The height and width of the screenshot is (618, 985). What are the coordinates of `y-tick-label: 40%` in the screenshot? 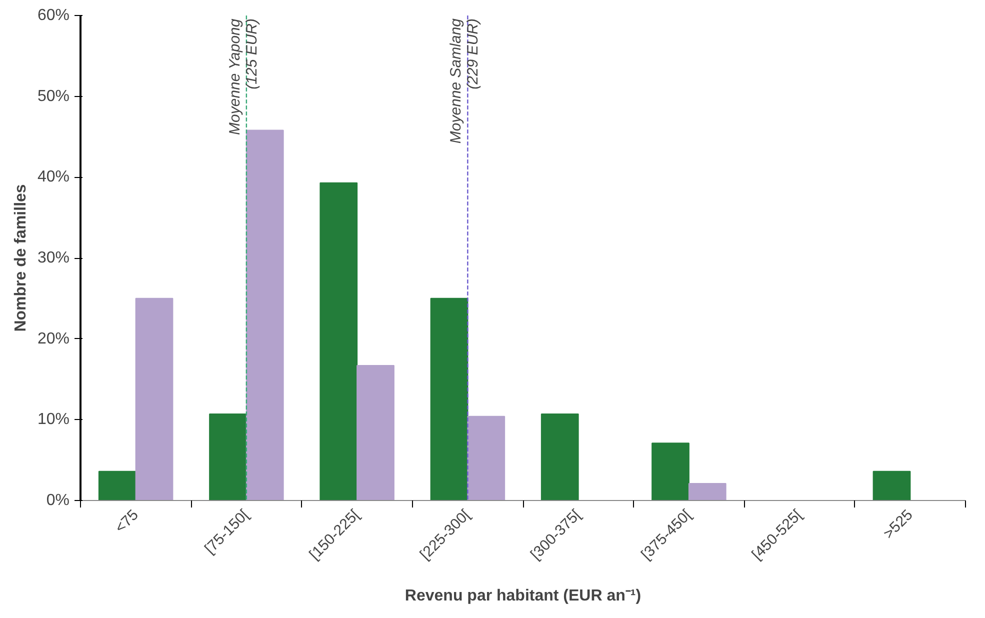 It's located at (53, 177).